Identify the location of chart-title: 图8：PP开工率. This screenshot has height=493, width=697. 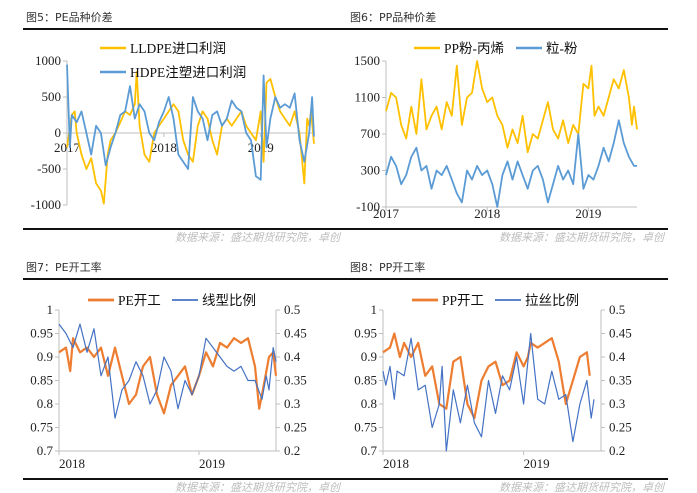
(387, 267).